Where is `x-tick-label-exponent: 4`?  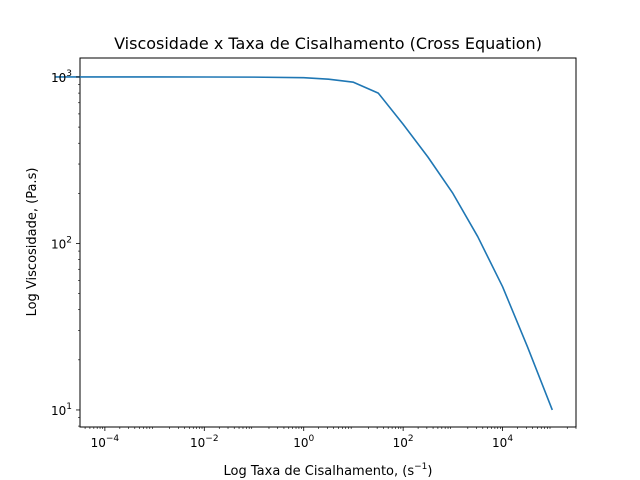 x-tick-label-exponent: 4 is located at coordinates (510, 439).